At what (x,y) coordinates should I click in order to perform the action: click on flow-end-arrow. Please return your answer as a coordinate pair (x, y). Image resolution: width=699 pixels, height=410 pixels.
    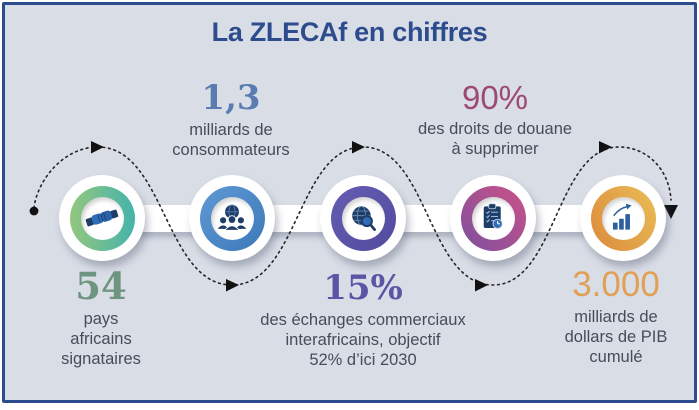
    Looking at the image, I should click on (671, 212).